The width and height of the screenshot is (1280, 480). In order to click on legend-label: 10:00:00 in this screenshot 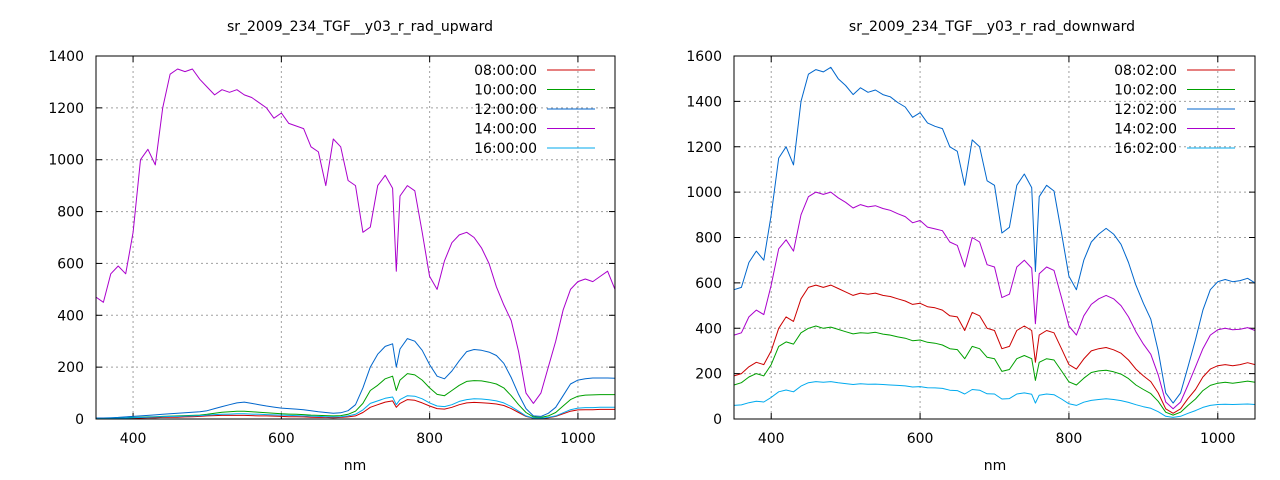, I will do `click(505, 91)`.